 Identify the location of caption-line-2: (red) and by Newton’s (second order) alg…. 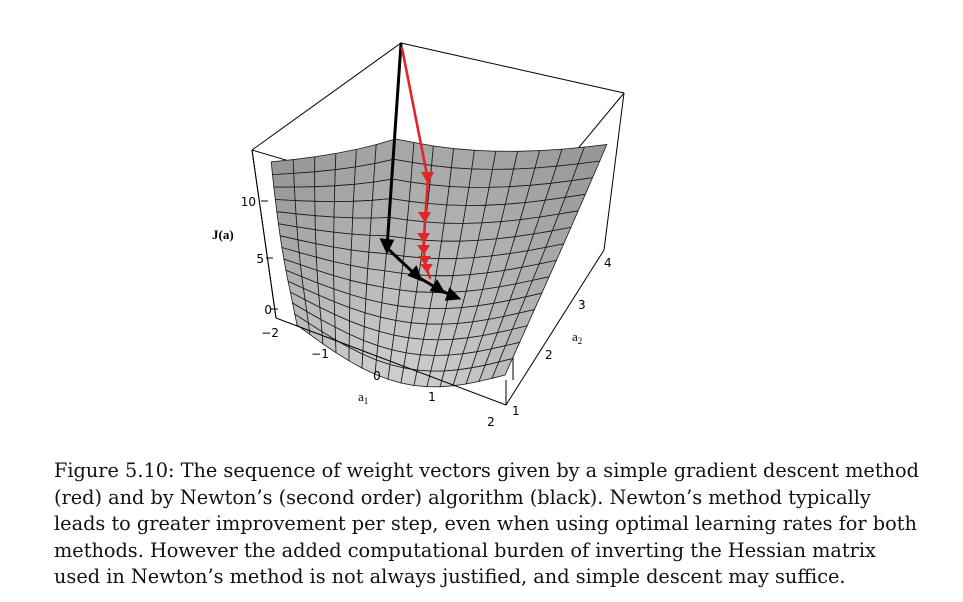
(462, 497).